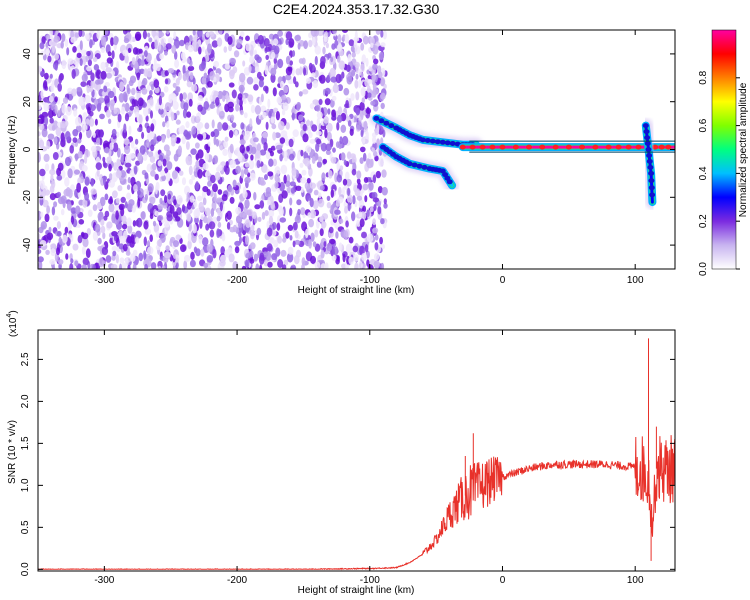  I want to click on heatmap-features, so click(522, 160).